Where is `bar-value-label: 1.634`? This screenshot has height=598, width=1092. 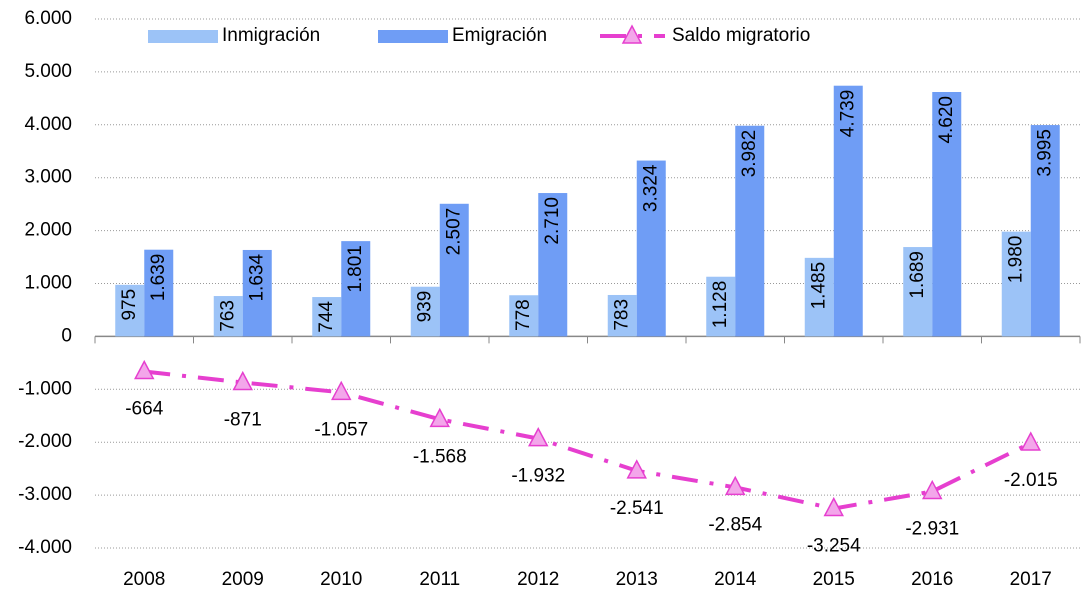 bar-value-label: 1.634 is located at coordinates (256, 278).